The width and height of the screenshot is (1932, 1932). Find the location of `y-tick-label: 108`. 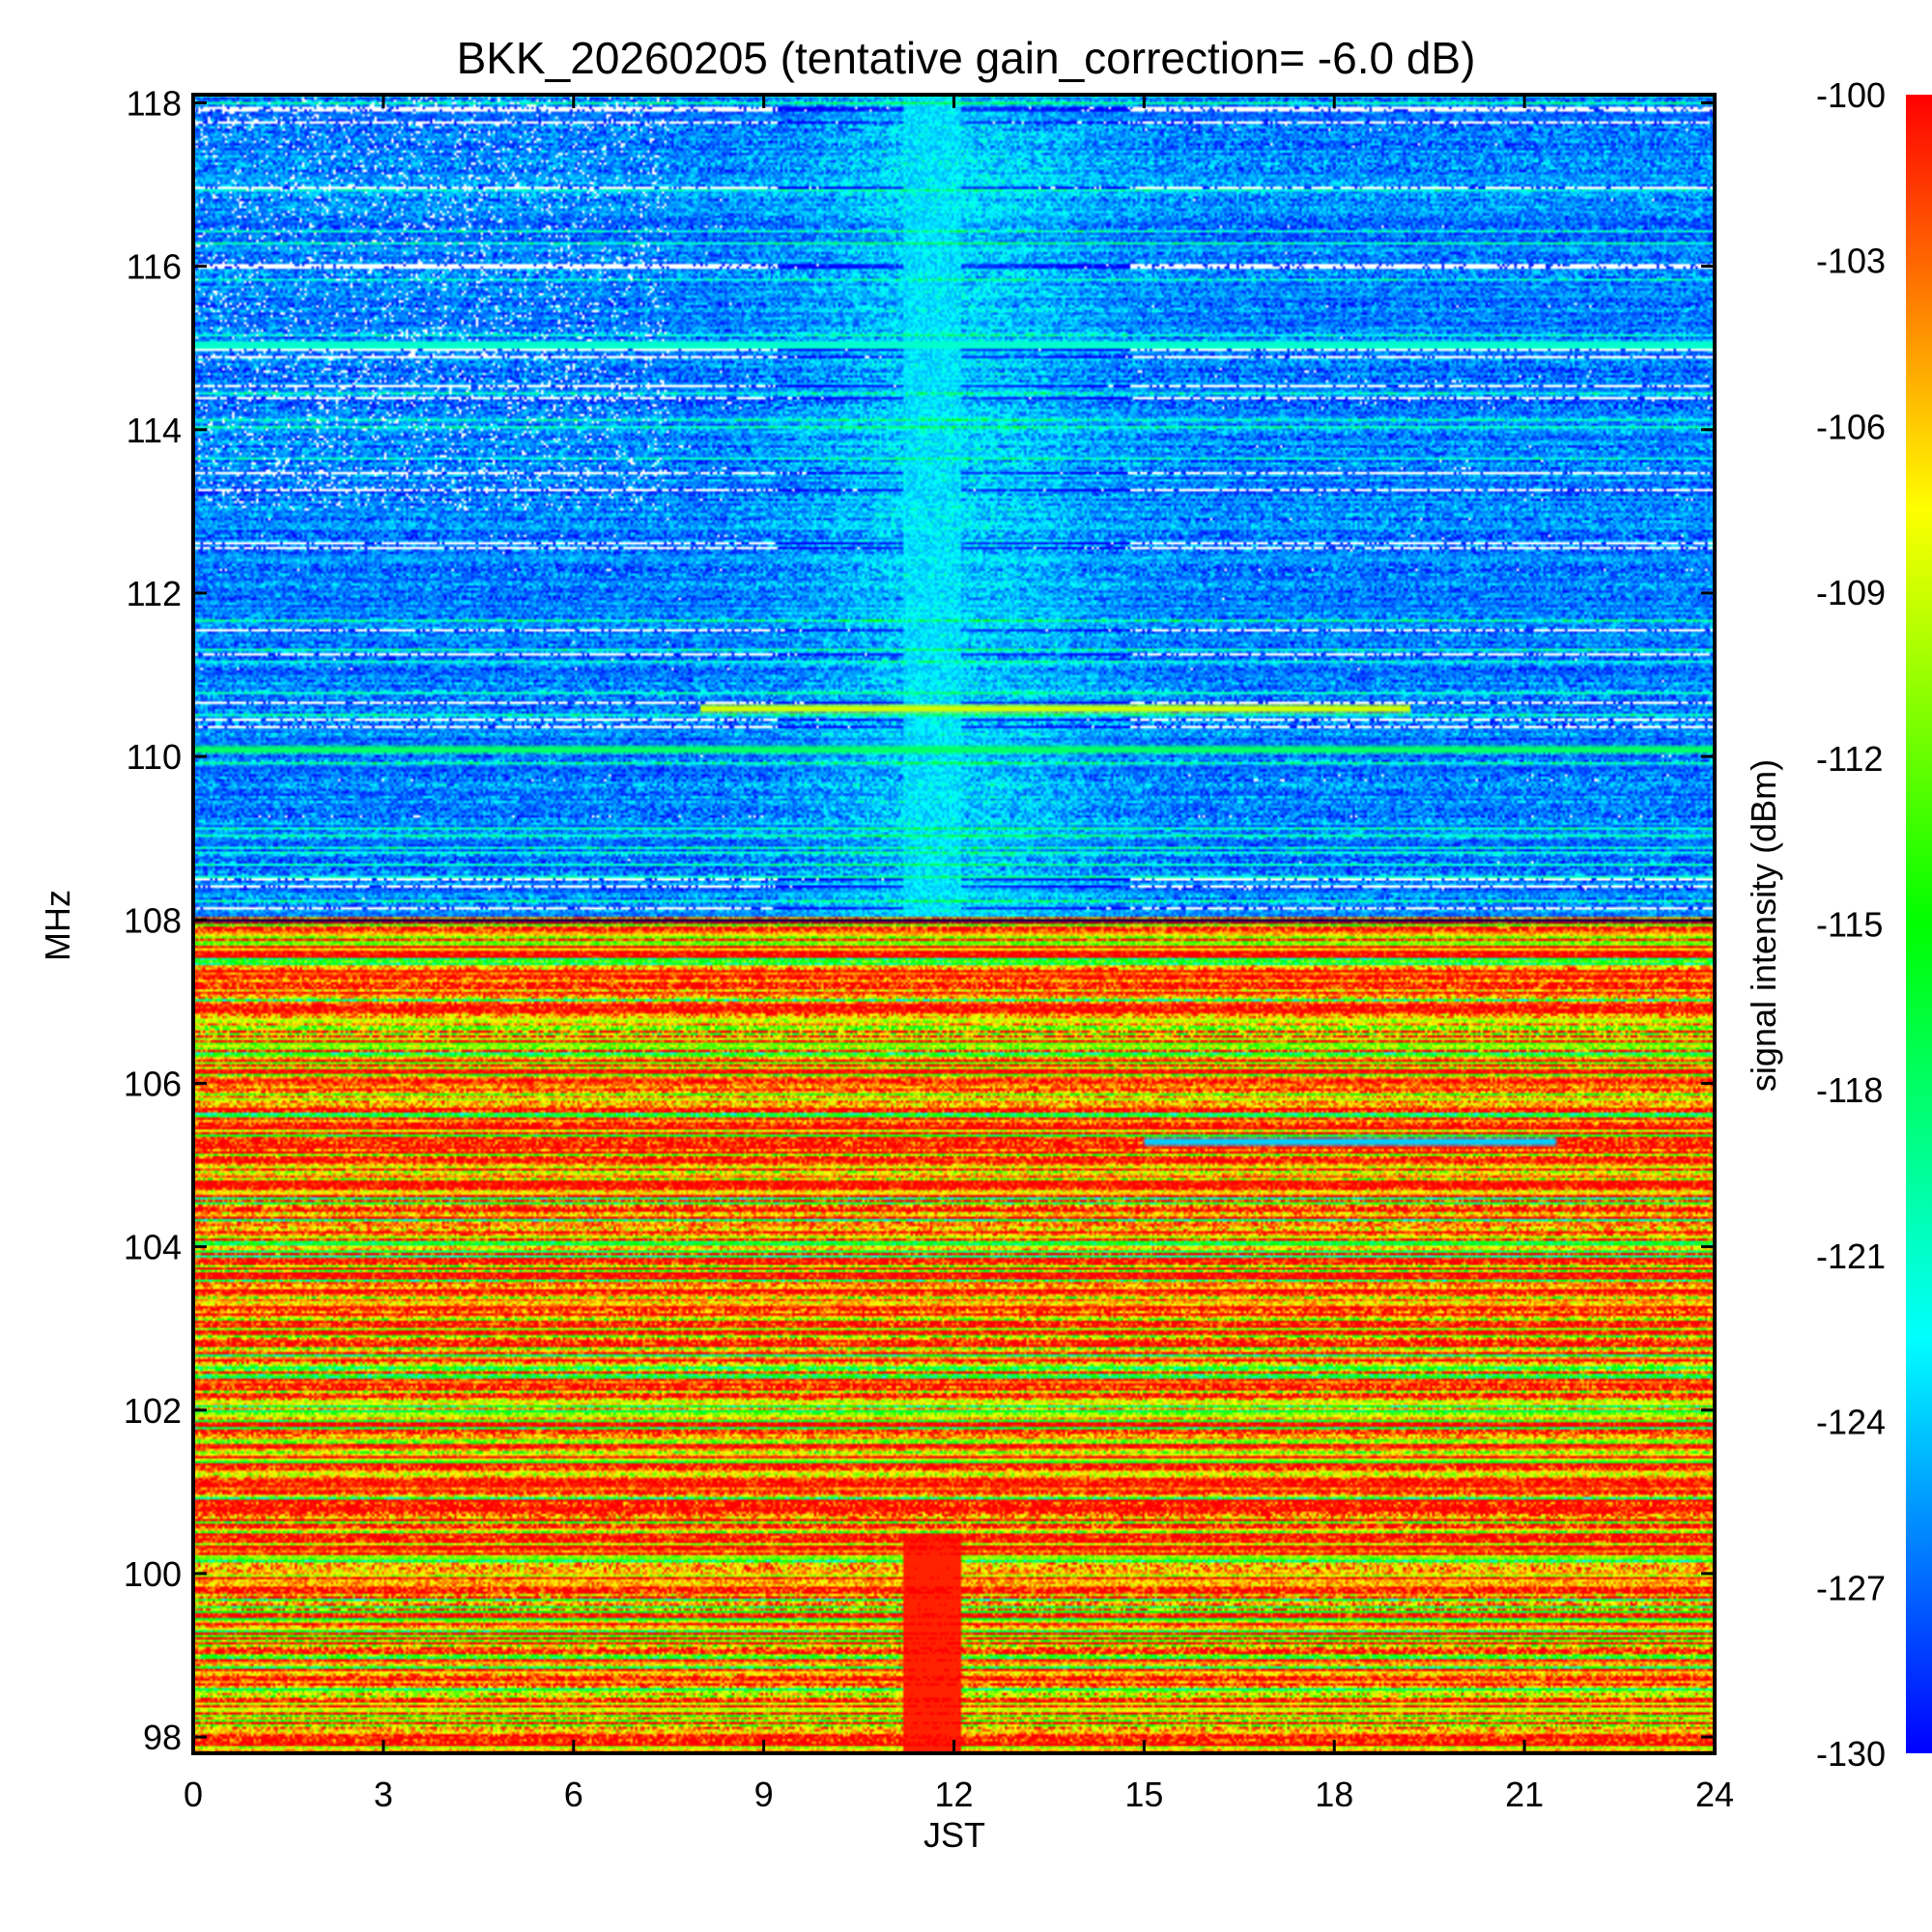

y-tick-label: 108 is located at coordinates (153, 920).